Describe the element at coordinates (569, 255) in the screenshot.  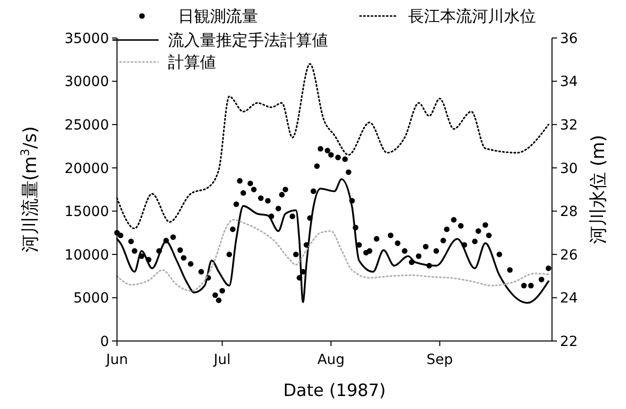
I see `y2-tick-label: 26` at that location.